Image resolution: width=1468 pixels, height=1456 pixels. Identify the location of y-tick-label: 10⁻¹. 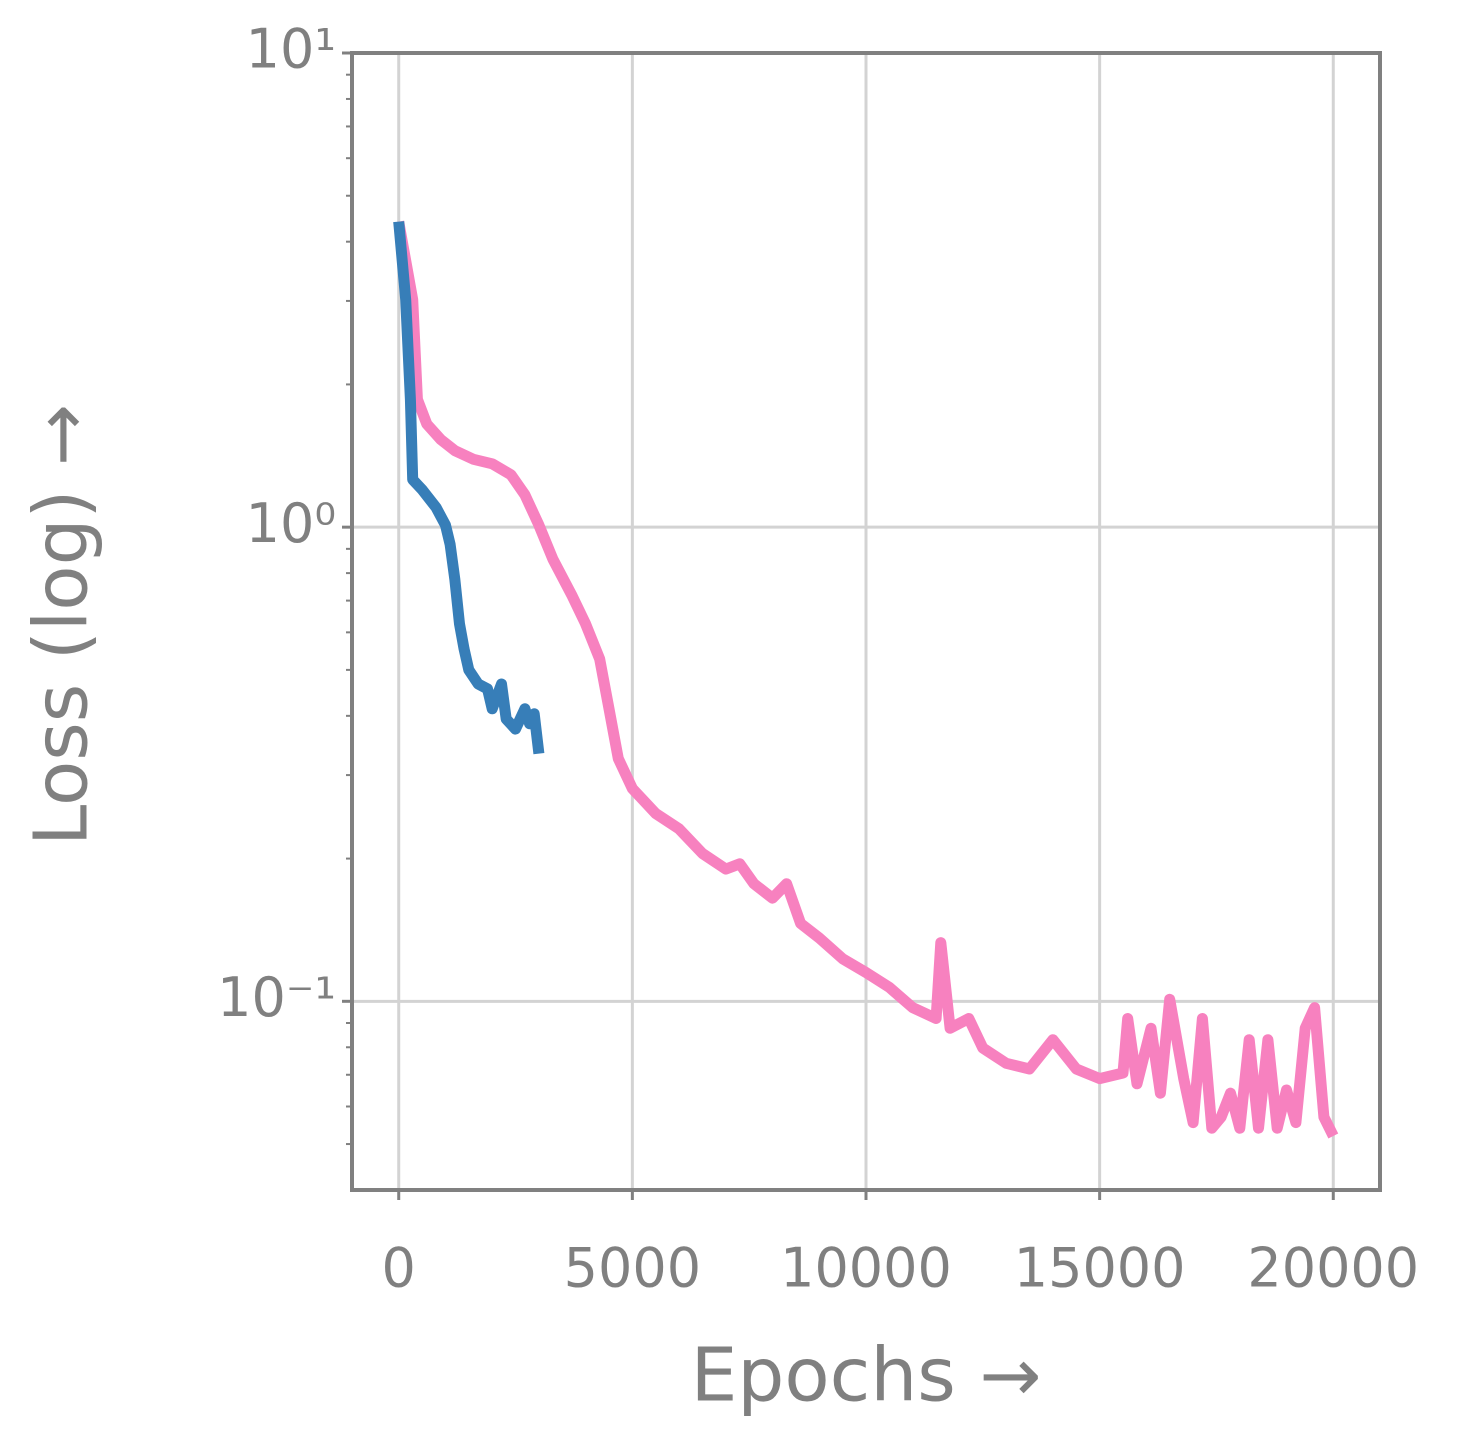
(276, 997).